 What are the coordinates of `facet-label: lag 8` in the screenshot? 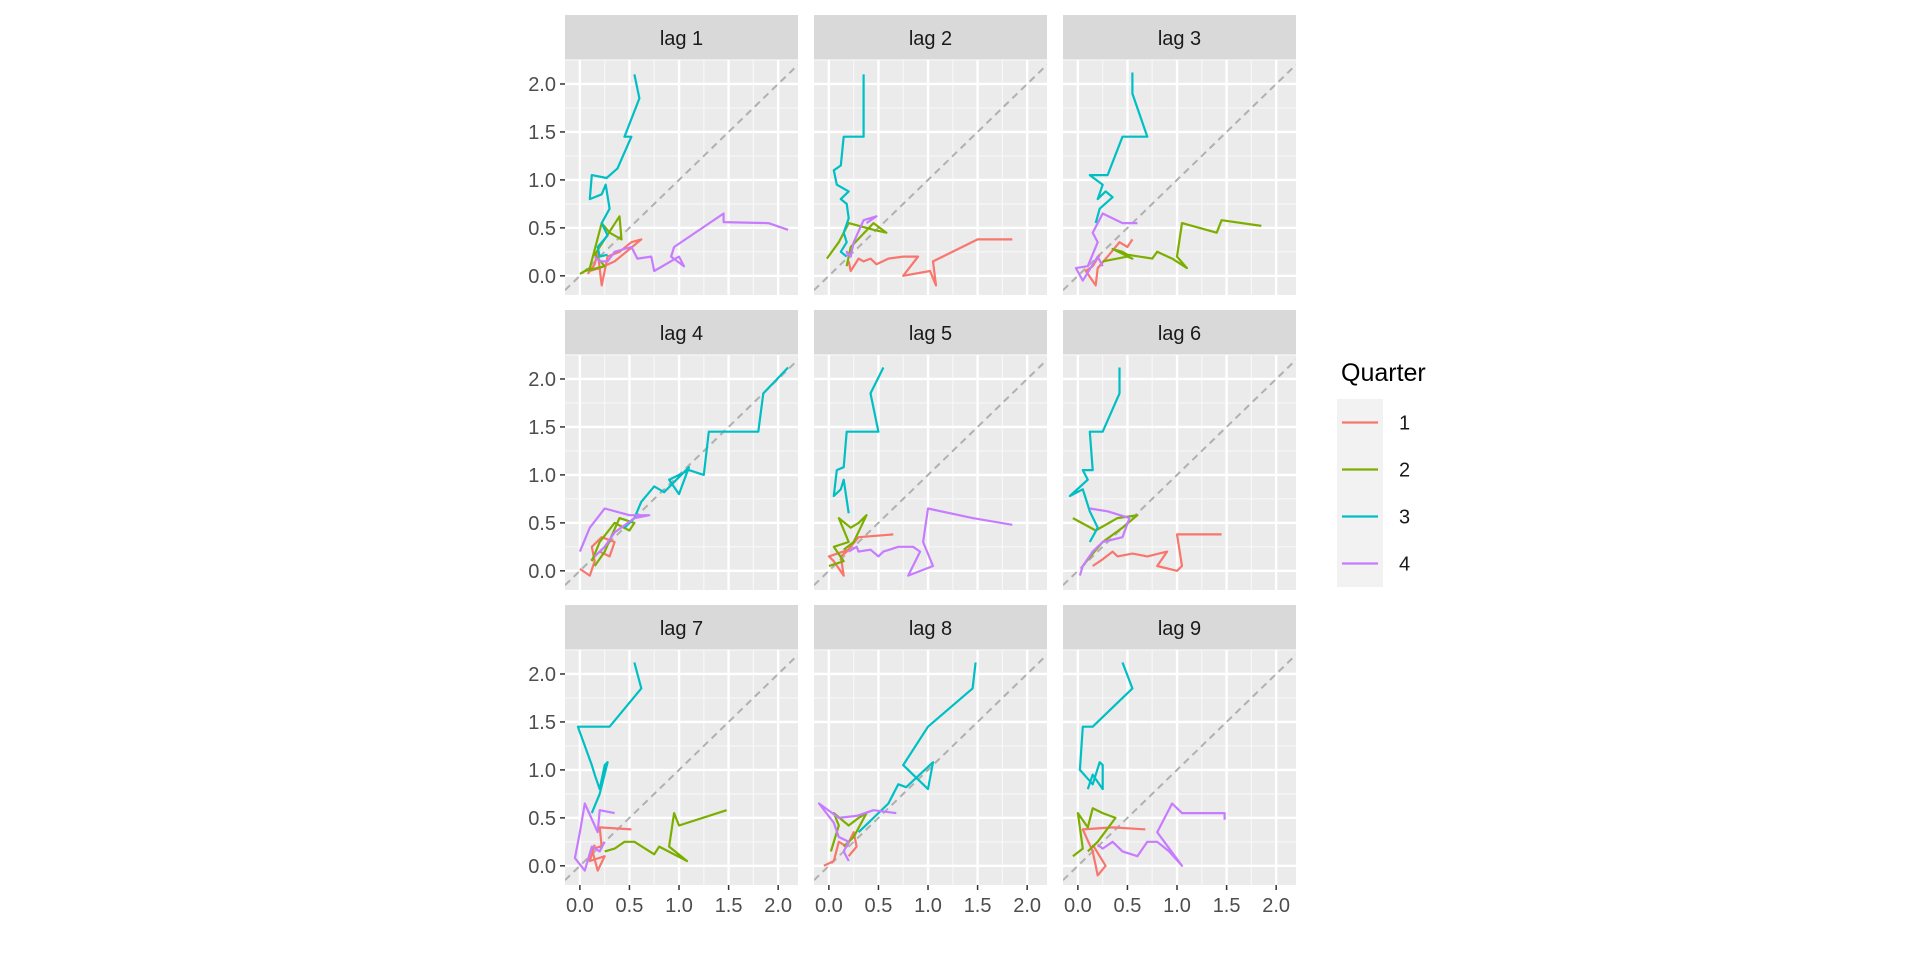 It's located at (930, 629).